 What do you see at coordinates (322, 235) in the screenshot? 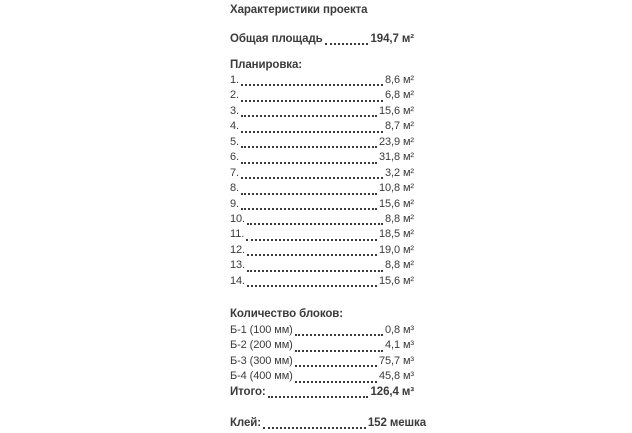
I see `plan-item: 11. 18,5 м²` at bounding box center [322, 235].